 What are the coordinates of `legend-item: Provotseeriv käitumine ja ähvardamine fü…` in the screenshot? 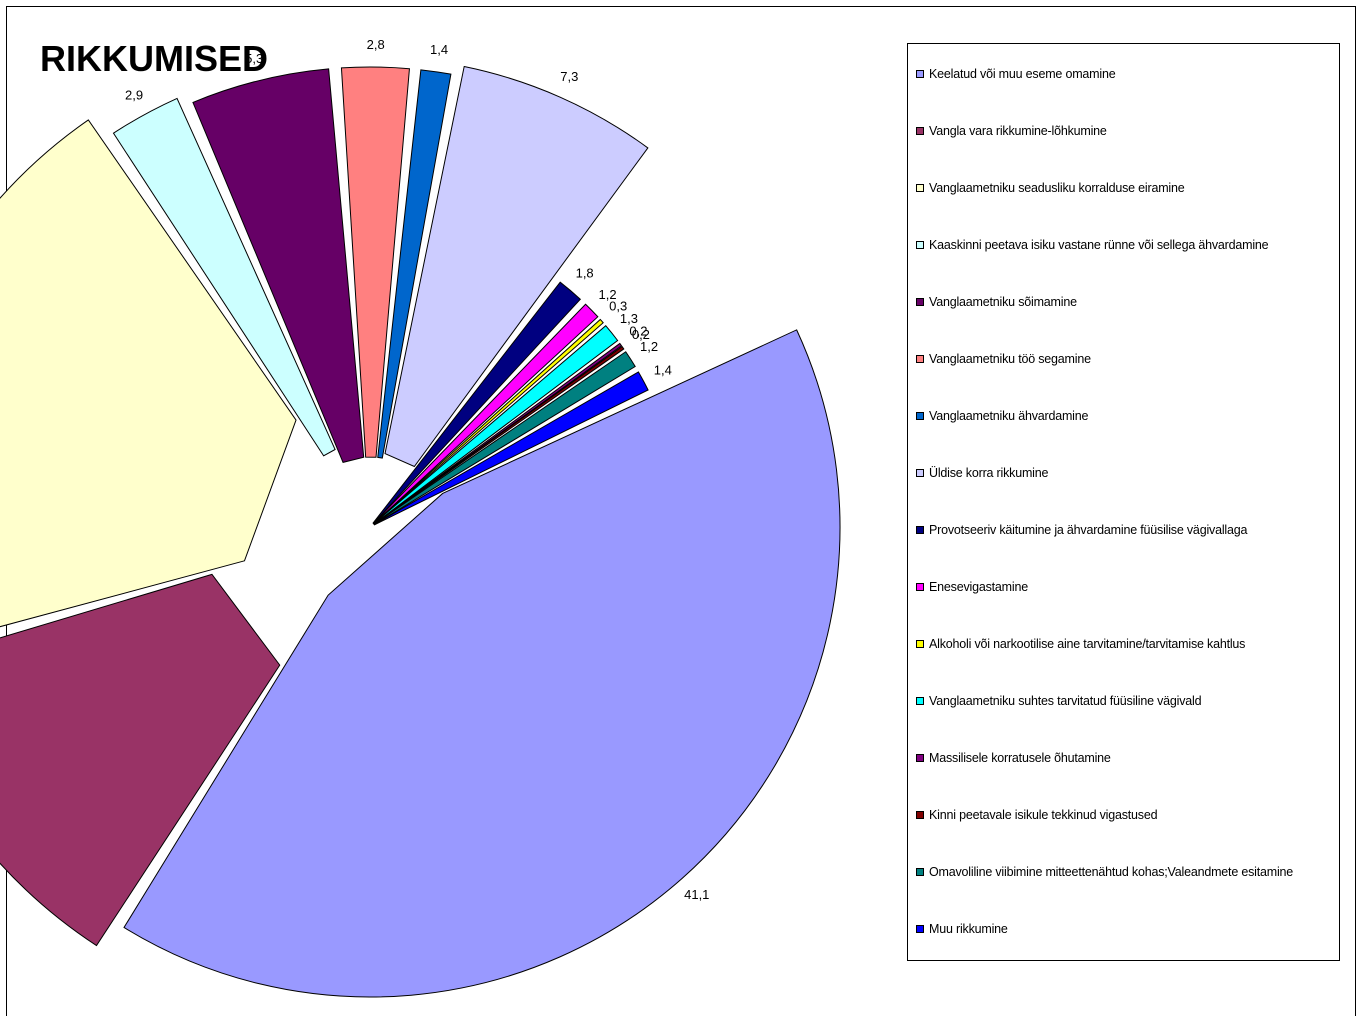 It's located at (1081, 530).